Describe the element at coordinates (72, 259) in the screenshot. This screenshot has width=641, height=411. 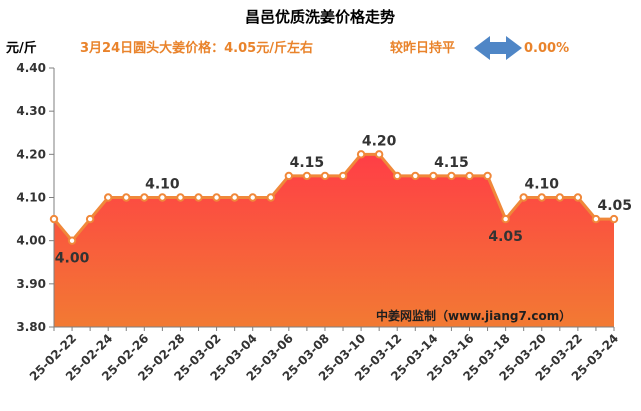
I see `data-label: 4.00` at that location.